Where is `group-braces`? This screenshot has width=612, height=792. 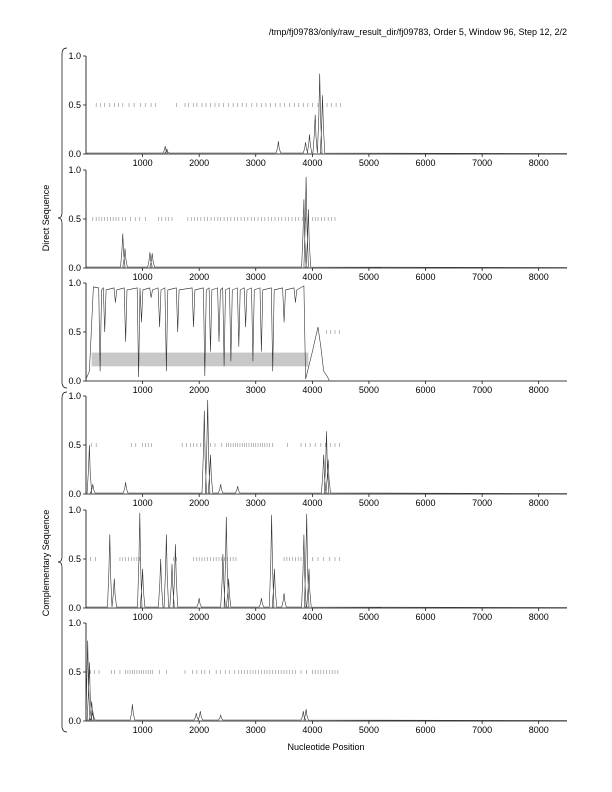
group-braces is located at coordinates (62, 390).